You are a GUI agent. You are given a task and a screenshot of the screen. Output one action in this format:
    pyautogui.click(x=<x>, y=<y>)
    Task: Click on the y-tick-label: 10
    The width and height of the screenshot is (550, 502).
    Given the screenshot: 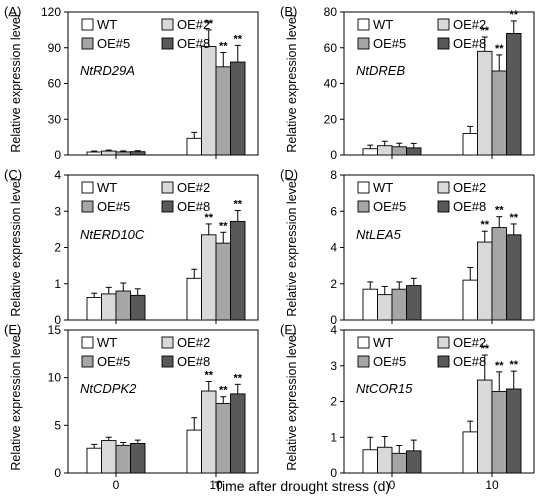 What is the action you would take?
    pyautogui.click(x=55, y=378)
    